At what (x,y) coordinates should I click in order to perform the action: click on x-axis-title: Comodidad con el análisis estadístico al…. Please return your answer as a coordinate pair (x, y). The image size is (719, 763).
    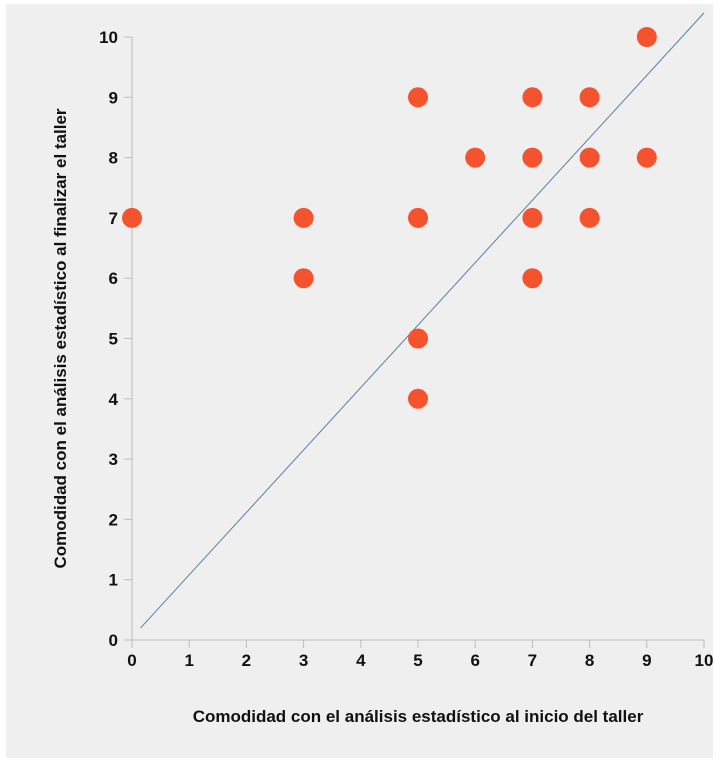
    Looking at the image, I should click on (418, 716).